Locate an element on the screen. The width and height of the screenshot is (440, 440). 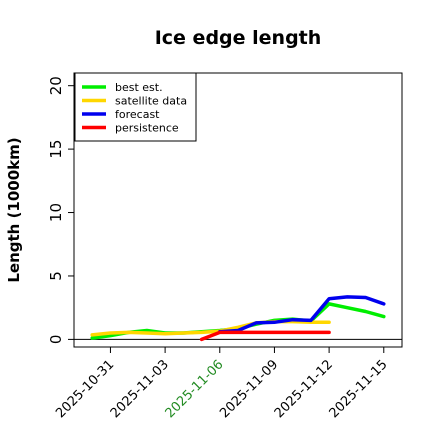
legend-box is located at coordinates (135, 107).